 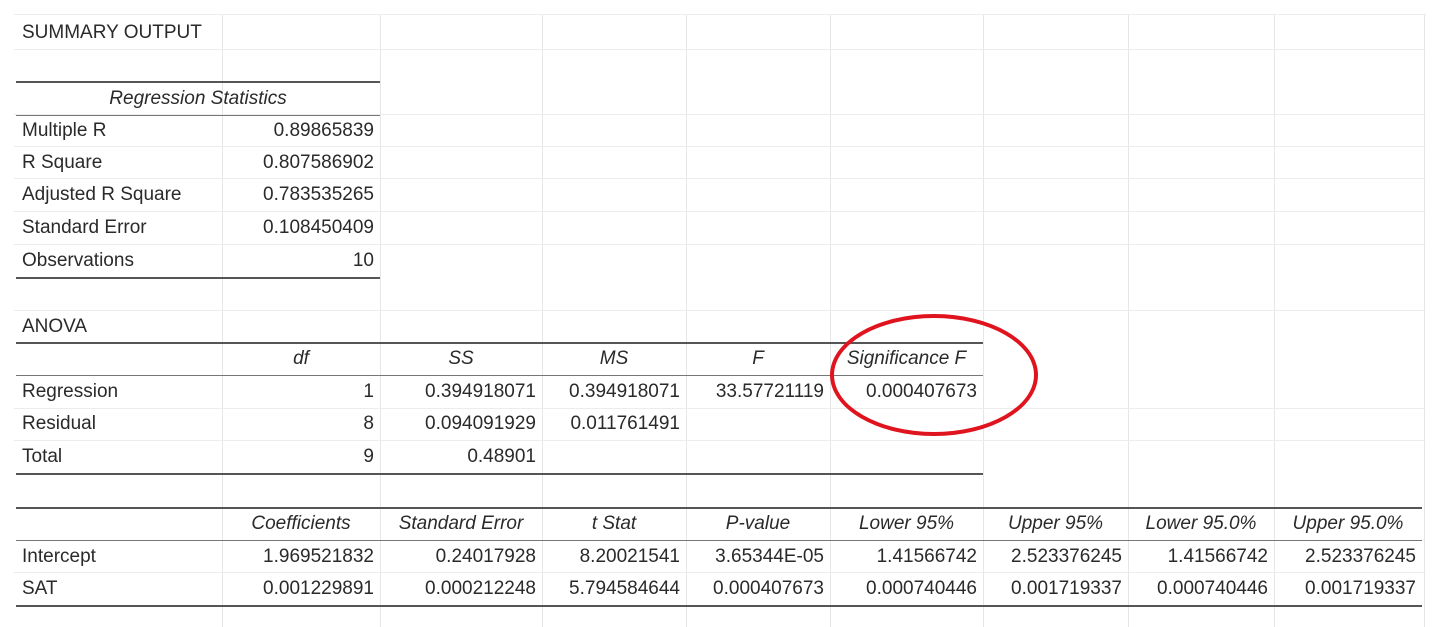 What do you see at coordinates (363, 260) in the screenshot?
I see `stat-value: 10` at bounding box center [363, 260].